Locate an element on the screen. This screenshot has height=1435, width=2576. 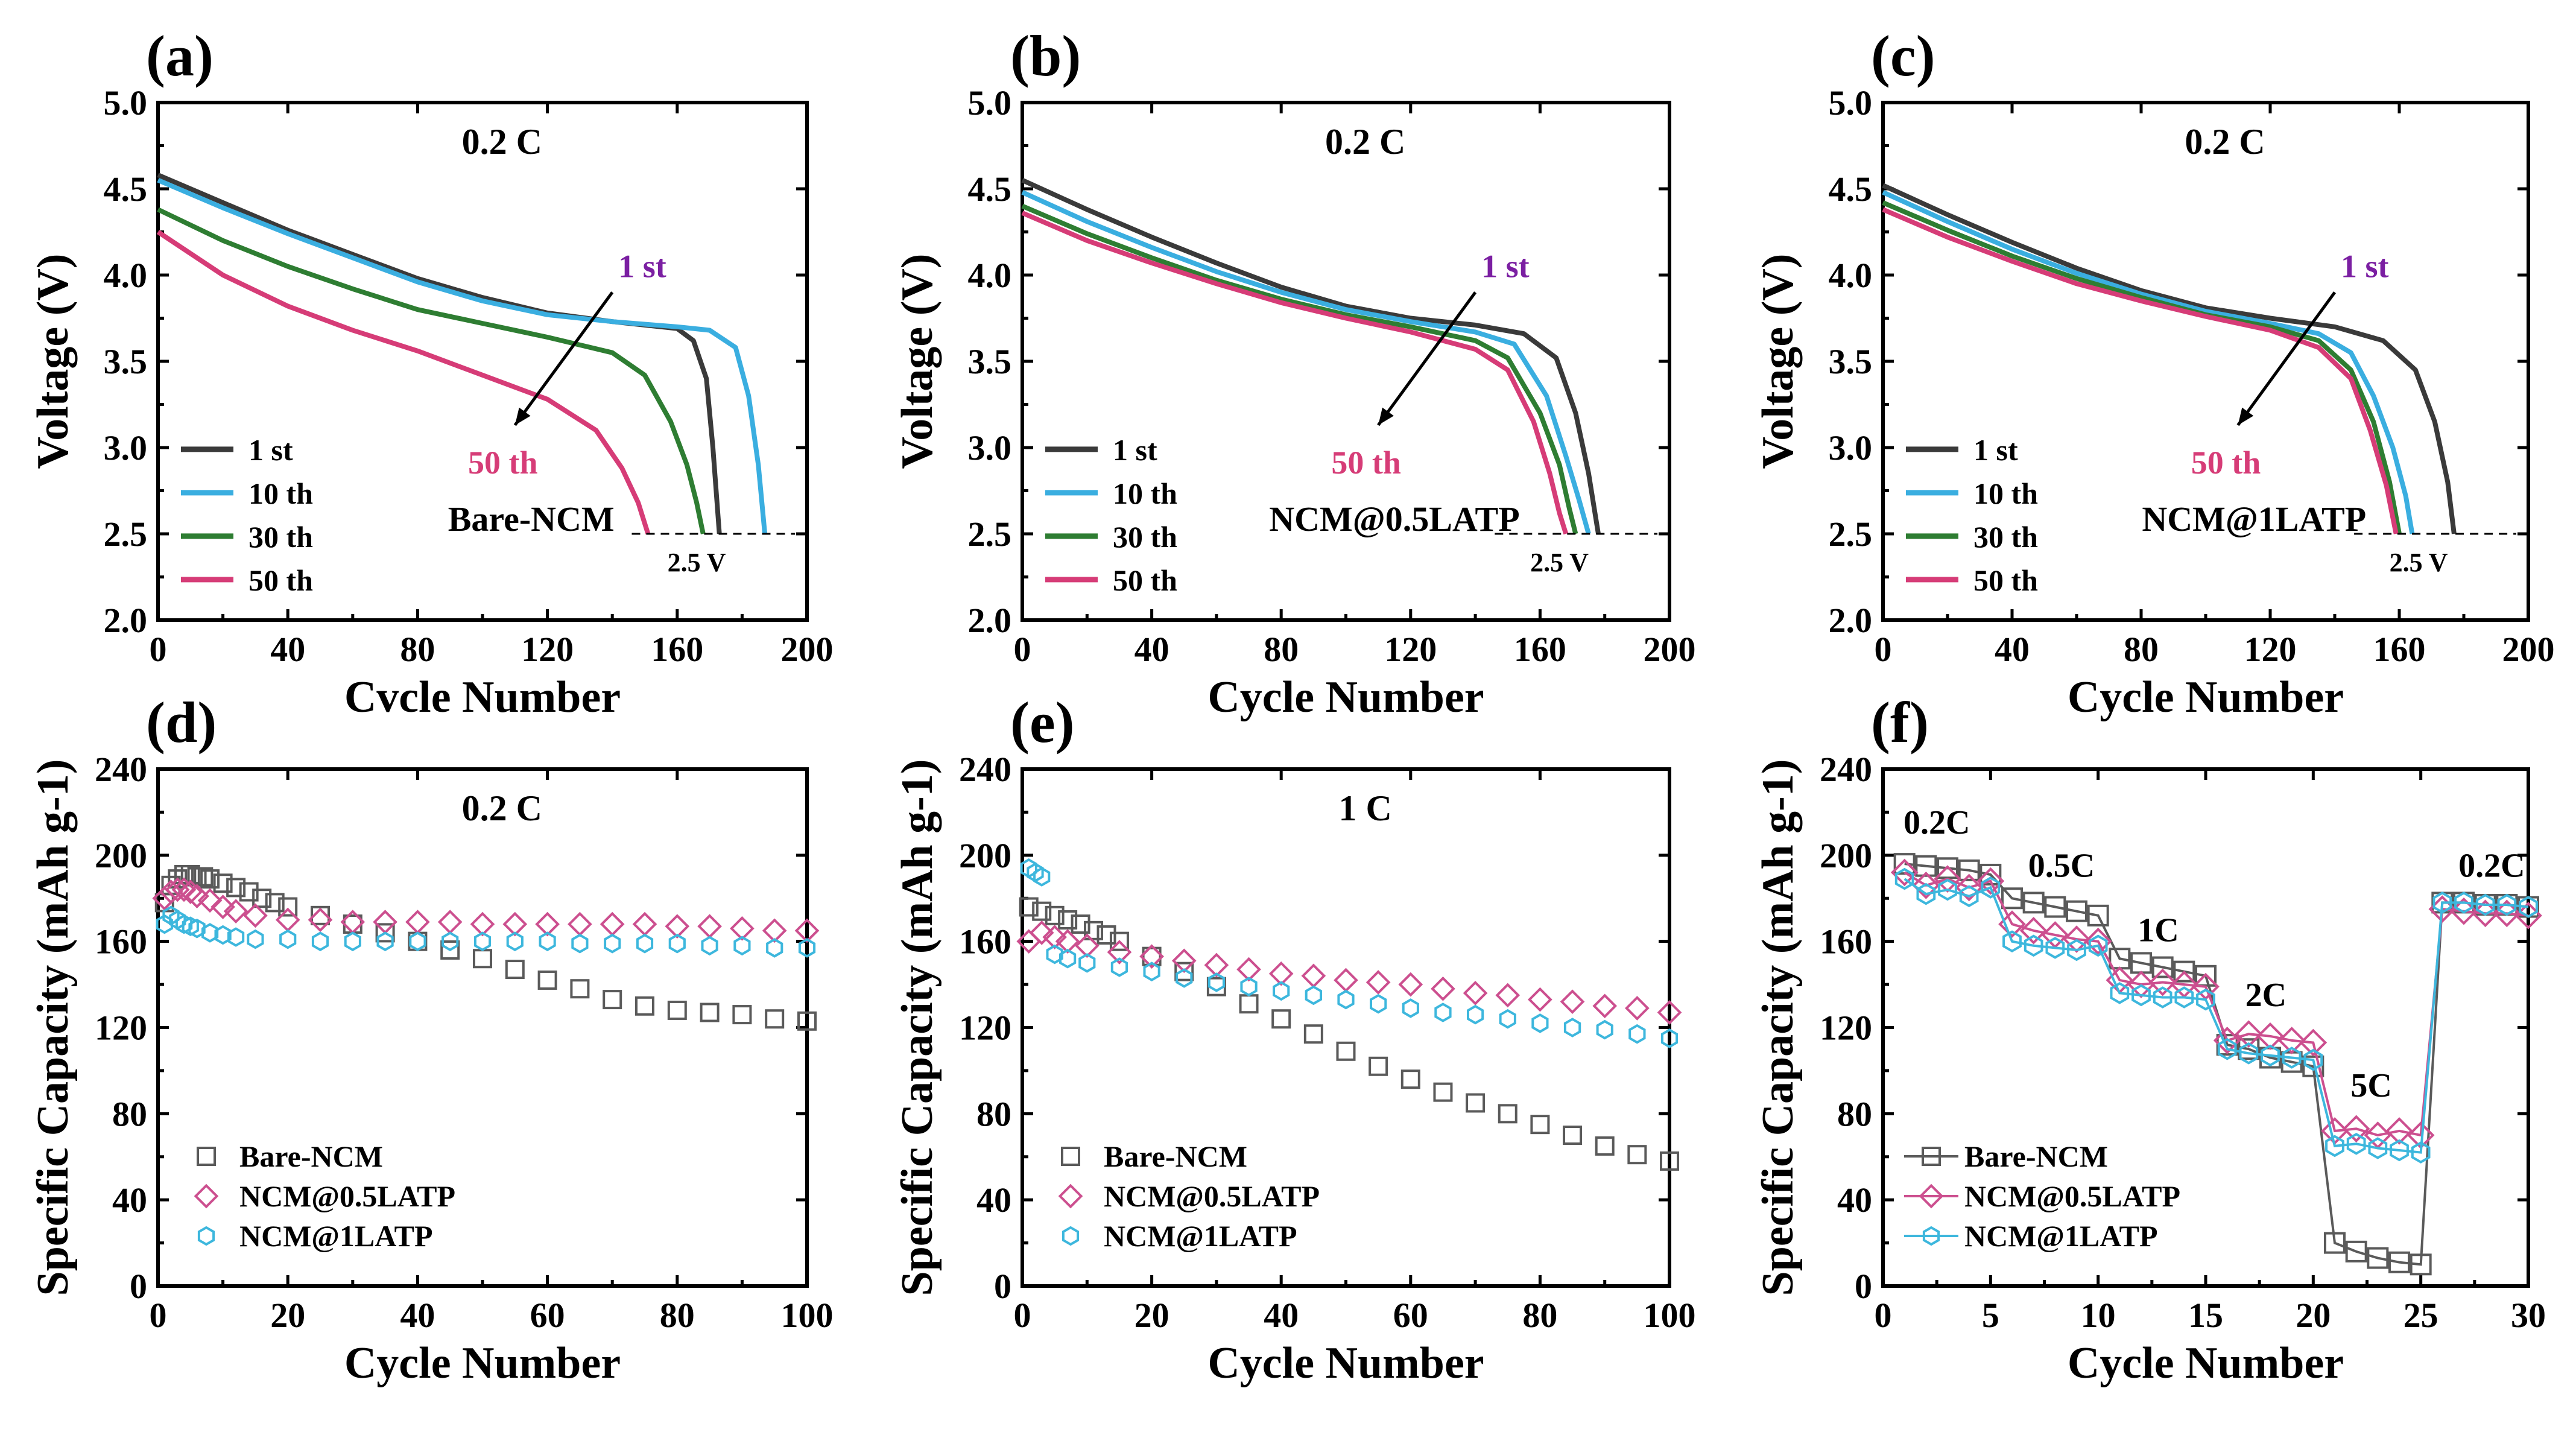
plot-title-e: 1 C is located at coordinates (1365, 808).